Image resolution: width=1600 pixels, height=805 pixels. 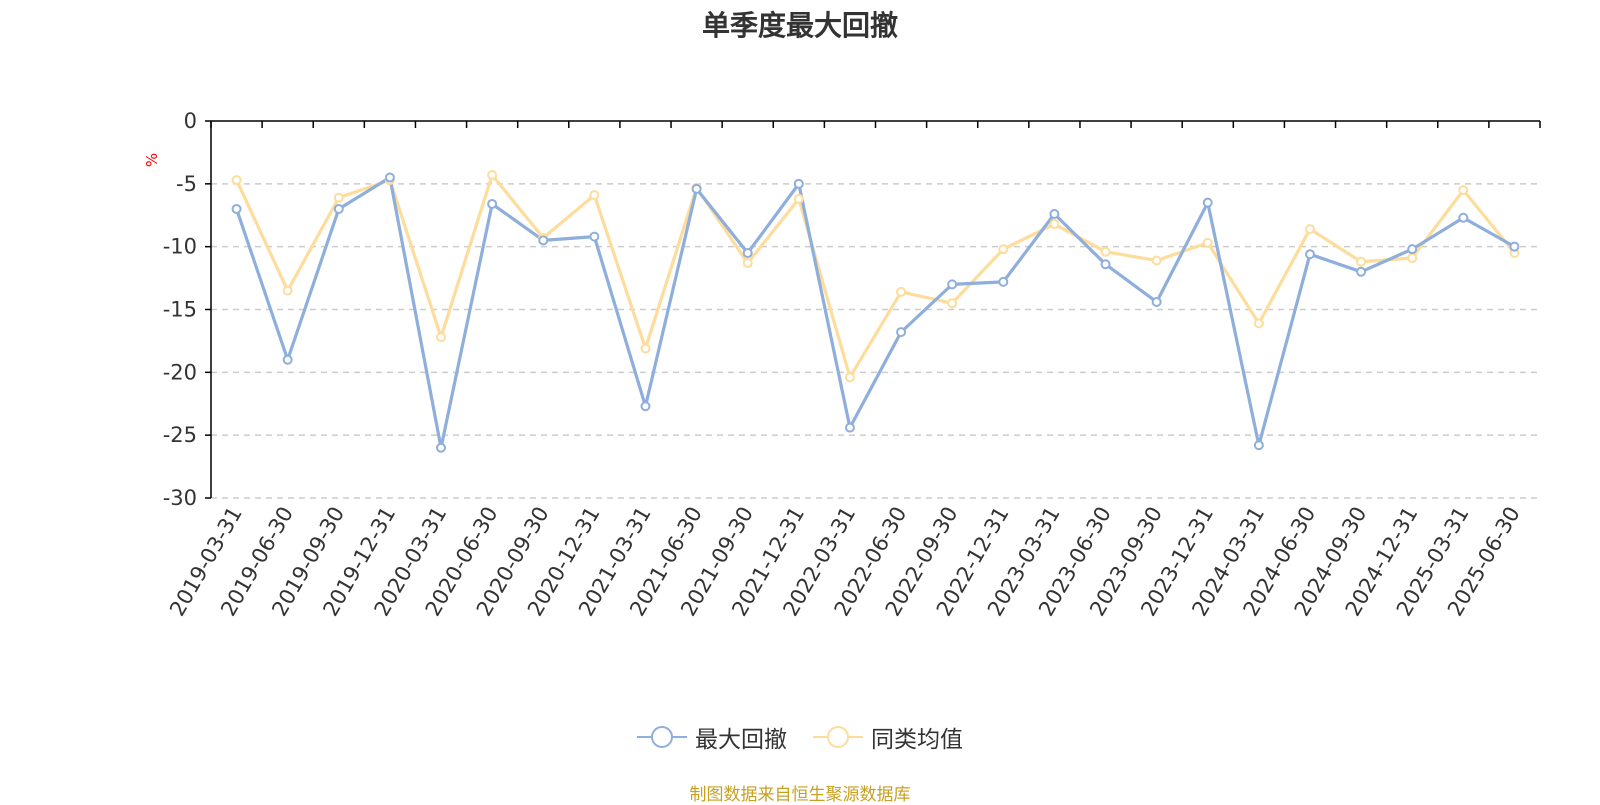 What do you see at coordinates (917, 740) in the screenshot?
I see `legend-label: 同类均值` at bounding box center [917, 740].